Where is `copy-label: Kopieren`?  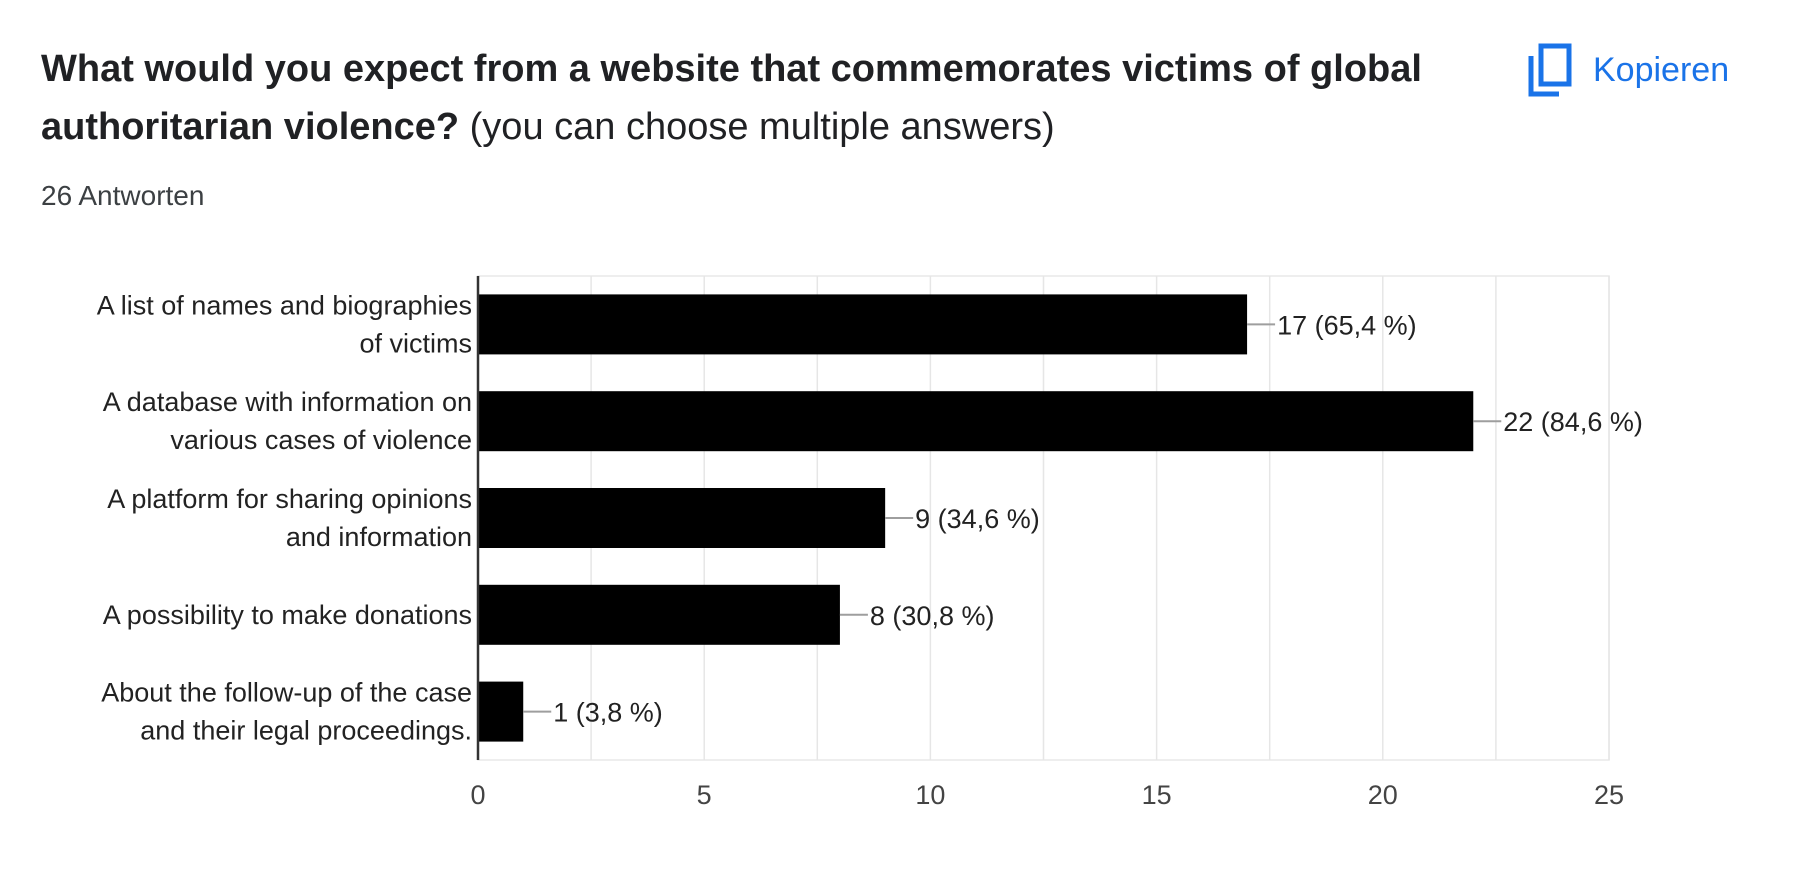
copy-label: Kopieren is located at coordinates (1661, 69).